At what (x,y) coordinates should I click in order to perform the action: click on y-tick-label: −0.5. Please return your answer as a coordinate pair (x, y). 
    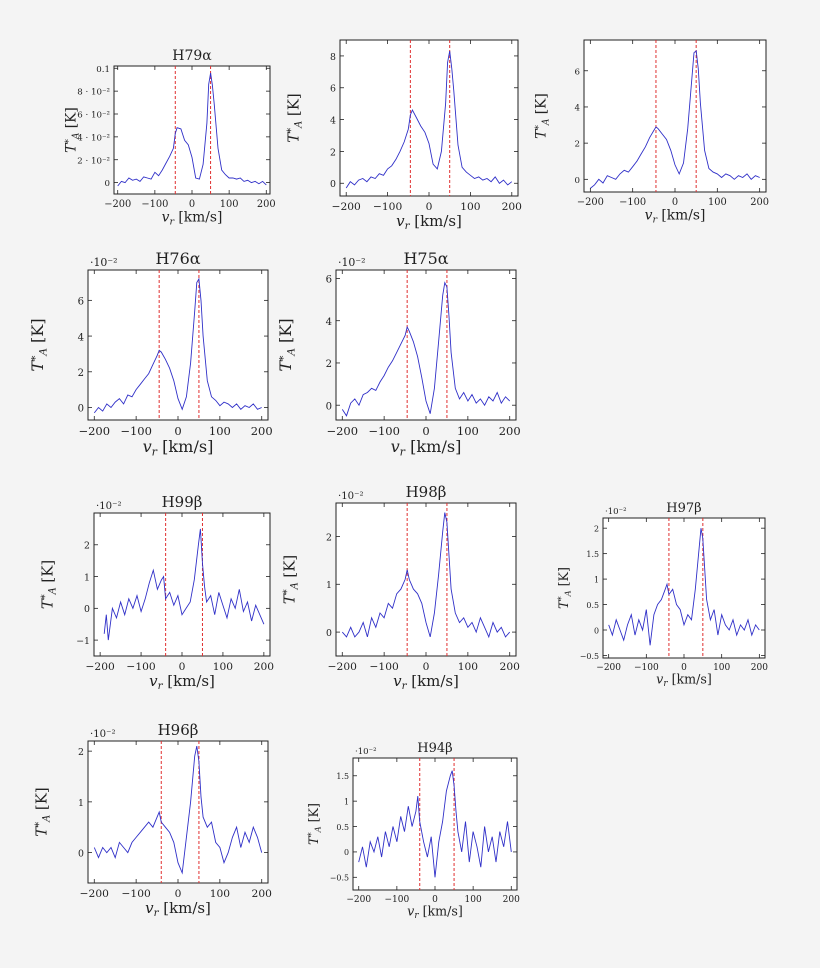
    Looking at the image, I should click on (339, 878).